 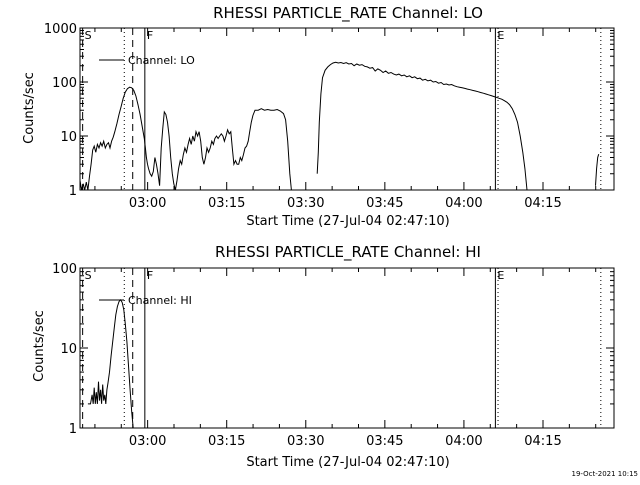 What do you see at coordinates (150, 275) in the screenshot?
I see `hi-marker-label: F` at bounding box center [150, 275].